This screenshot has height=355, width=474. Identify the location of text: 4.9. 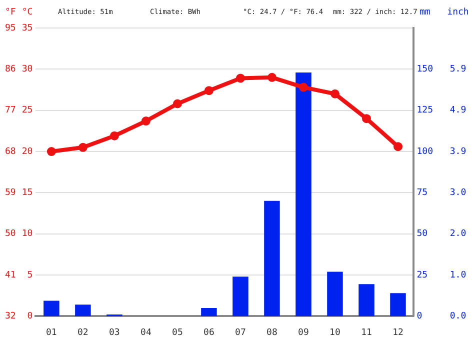
(458, 111).